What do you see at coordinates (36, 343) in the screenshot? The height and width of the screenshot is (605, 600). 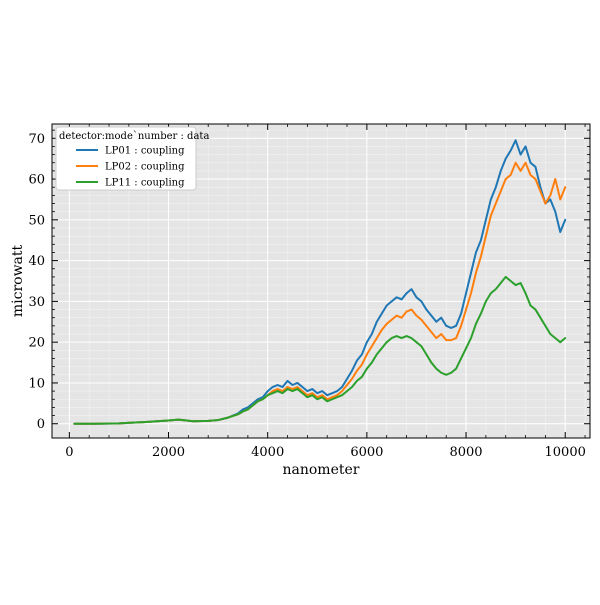 I see `y-tick-label: 20` at bounding box center [36, 343].